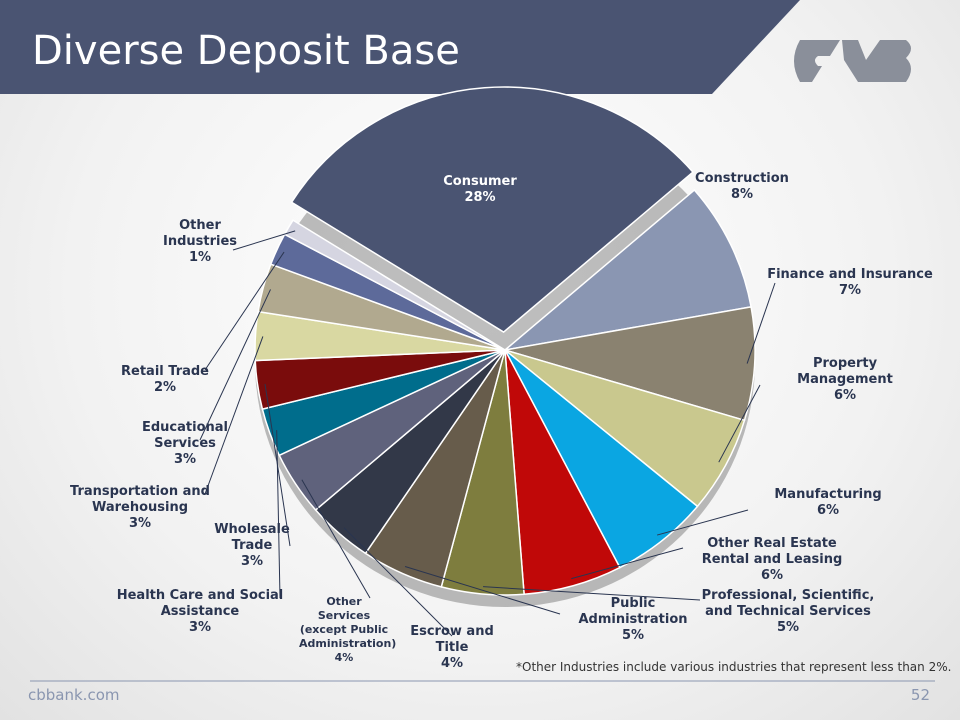  Describe the element at coordinates (742, 194) in the screenshot. I see `value-label: 8%` at that location.